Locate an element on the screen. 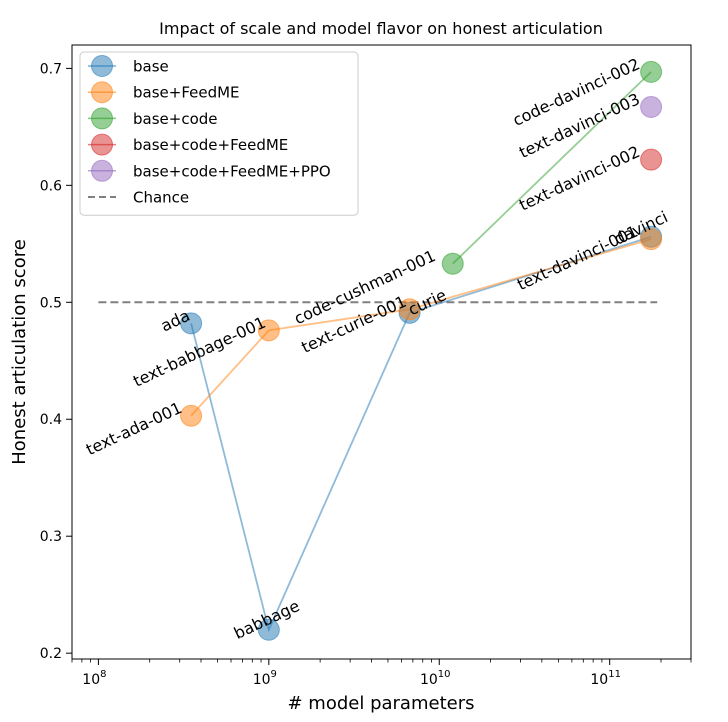  legend-label-chance: Chance is located at coordinates (161, 198).